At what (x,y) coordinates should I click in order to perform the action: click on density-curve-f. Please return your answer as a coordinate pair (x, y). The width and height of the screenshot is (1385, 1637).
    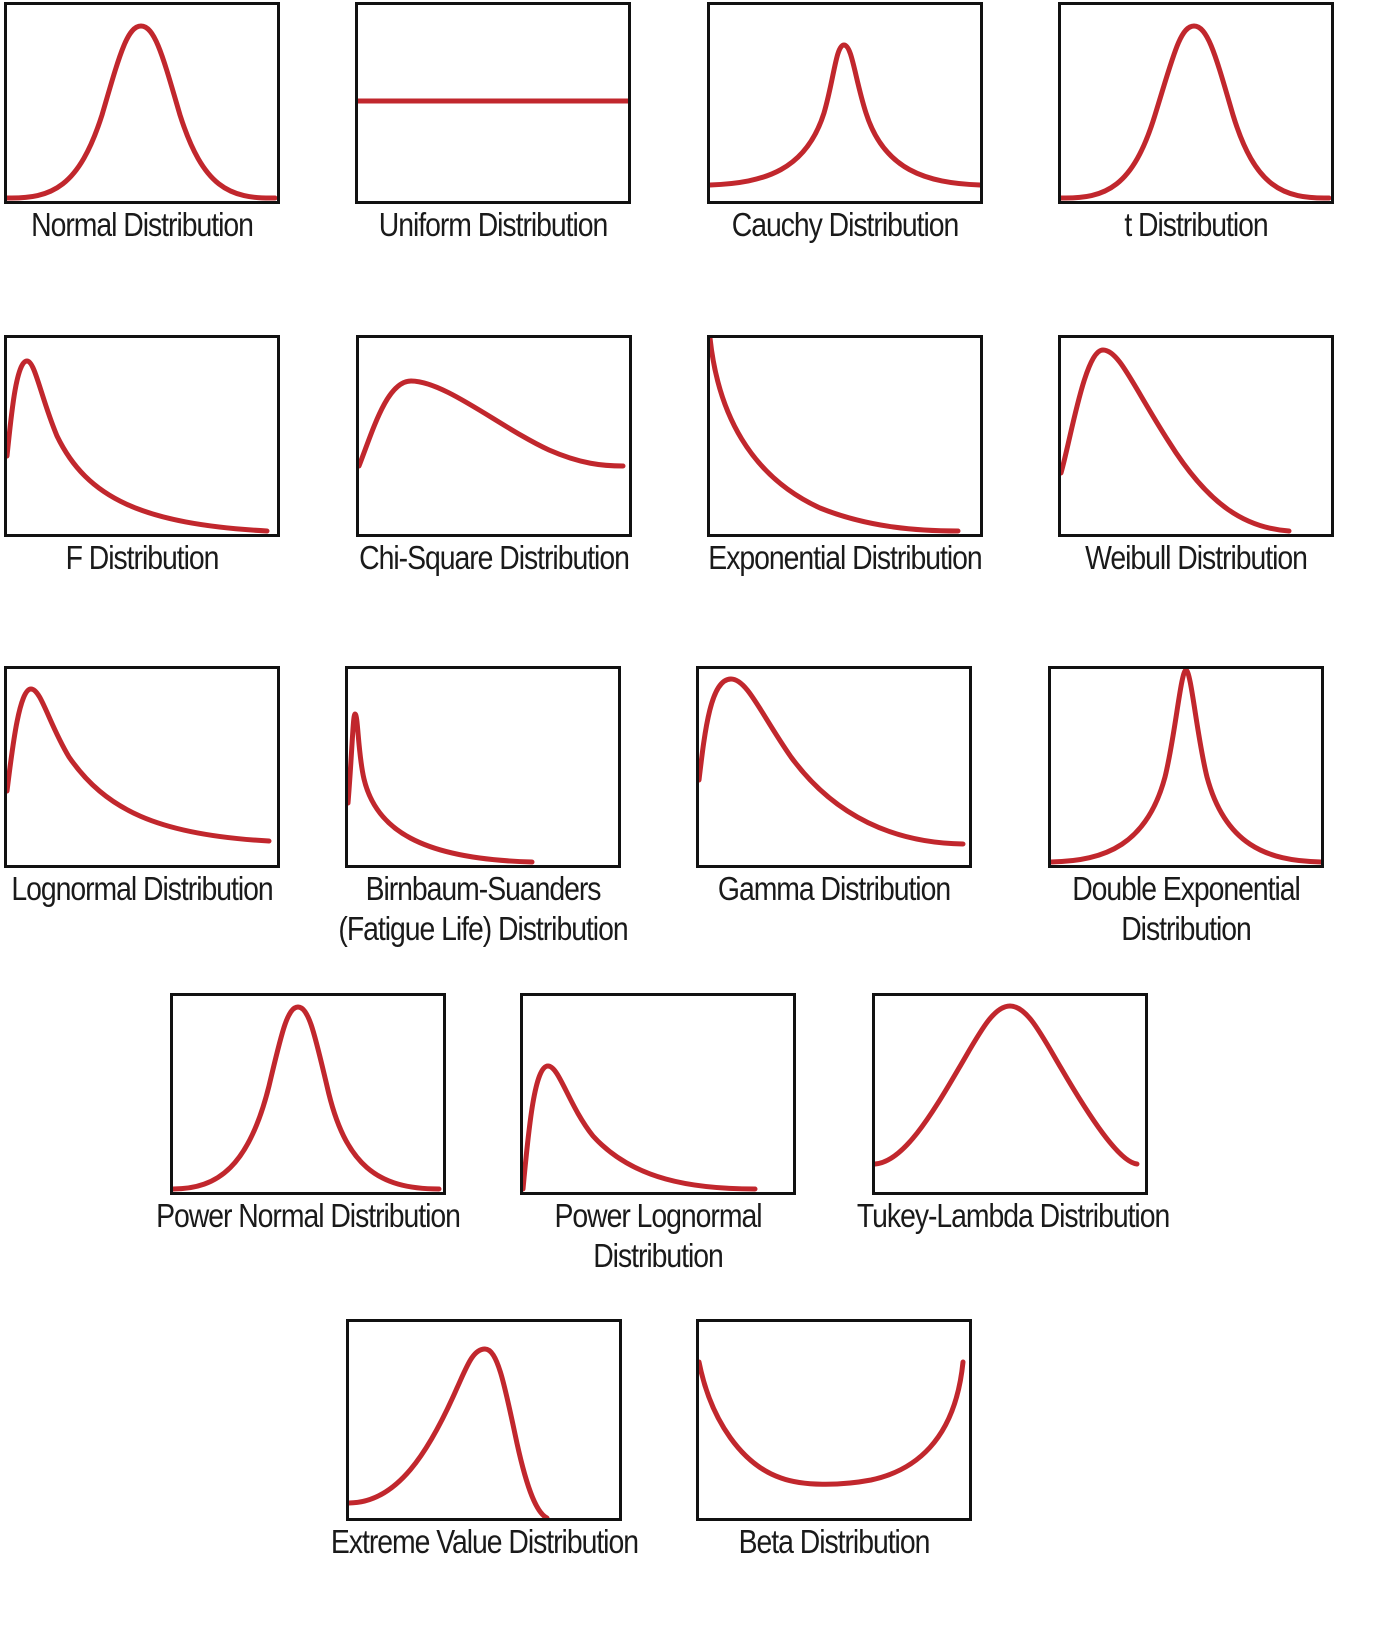
    Looking at the image, I should click on (138, 446).